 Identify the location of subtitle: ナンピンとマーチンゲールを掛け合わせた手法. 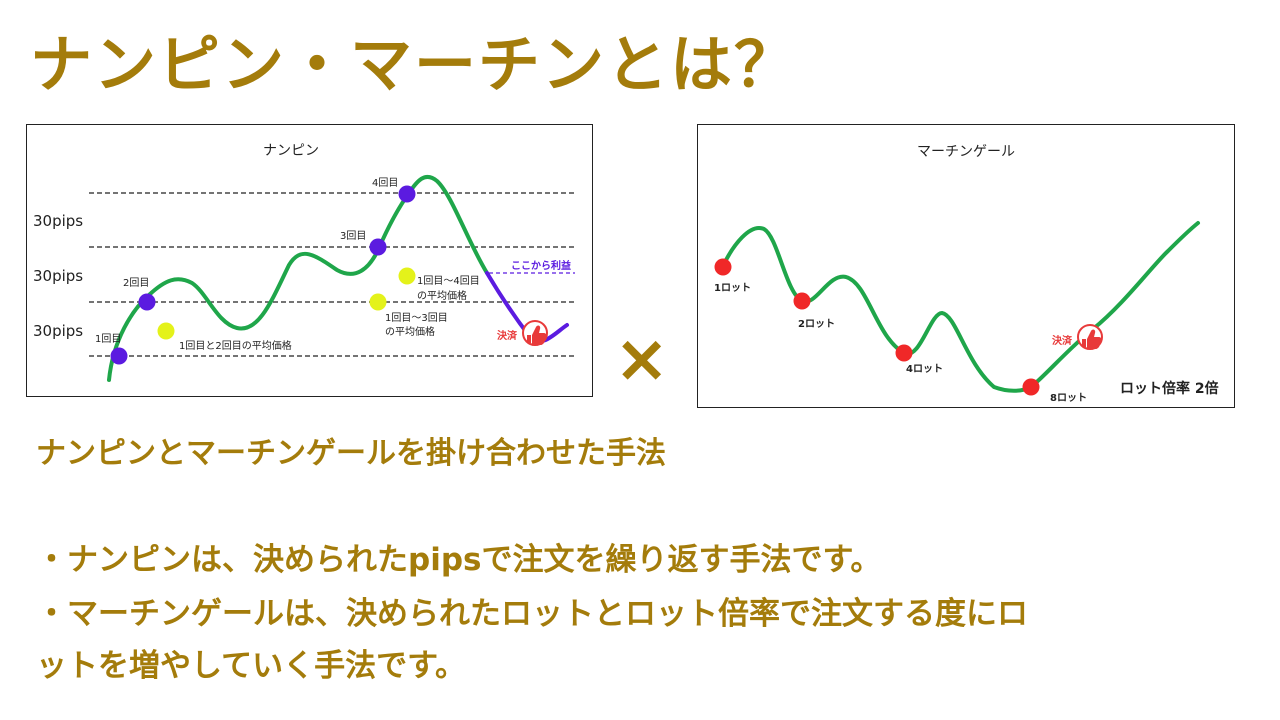
(351, 453).